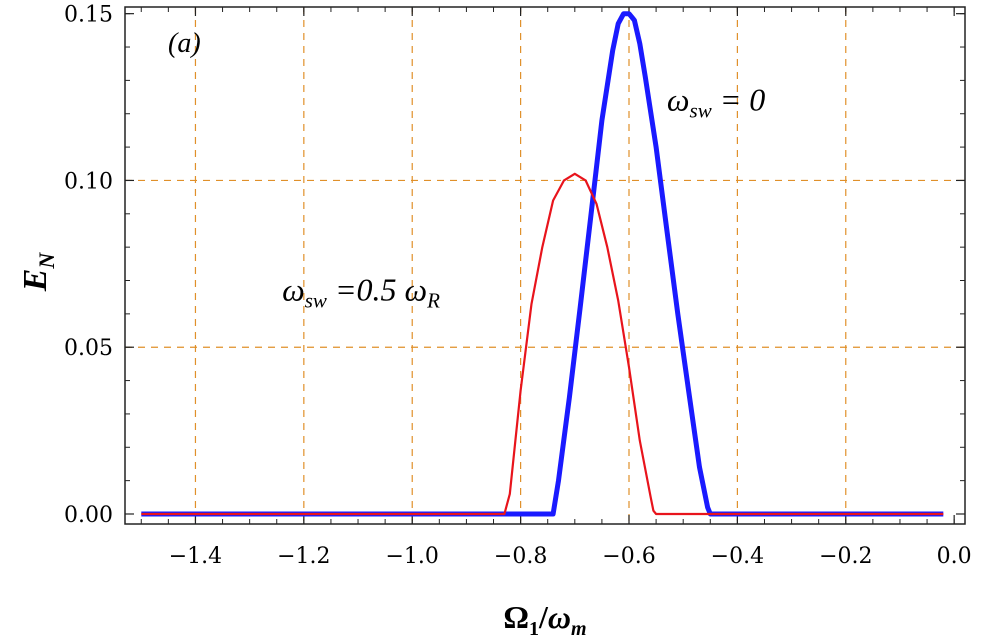  Describe the element at coordinates (954, 556) in the screenshot. I see `x-tick-label: 0.0` at that location.